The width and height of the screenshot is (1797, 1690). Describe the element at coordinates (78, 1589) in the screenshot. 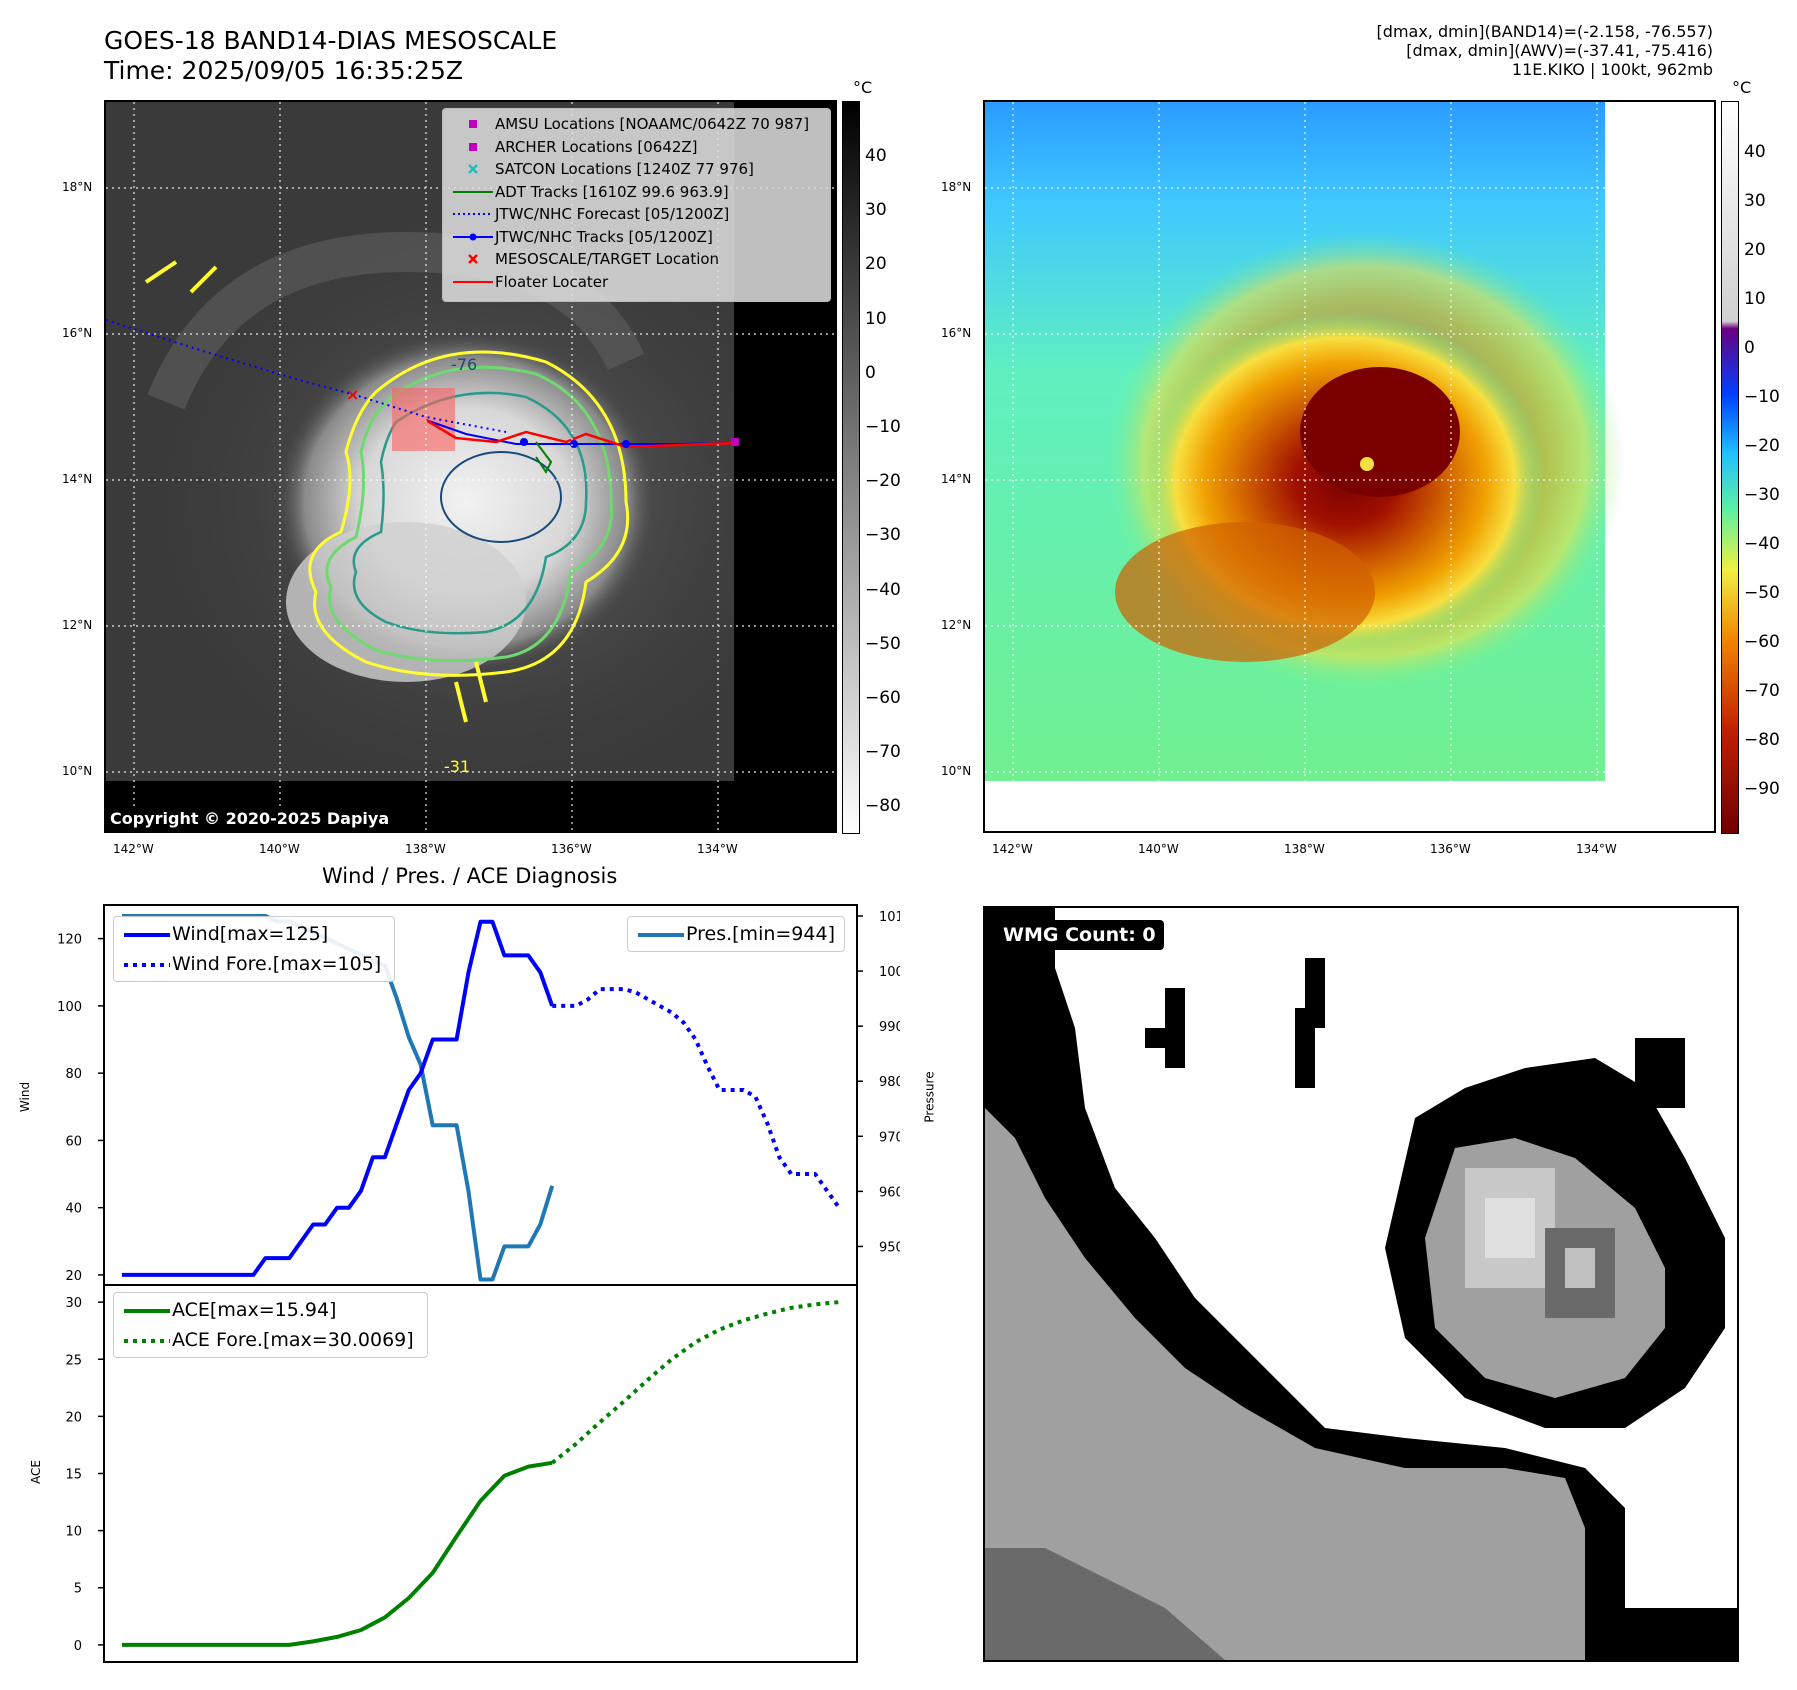

I see `y-tick-label: 5` at that location.